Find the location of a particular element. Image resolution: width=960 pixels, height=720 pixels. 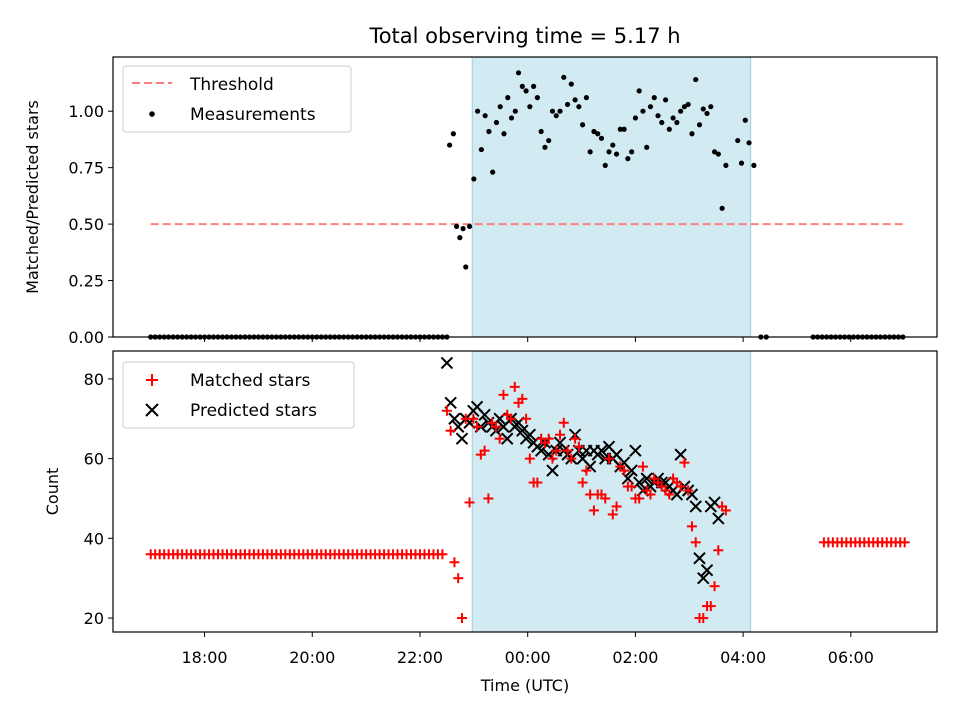

y-tick-label: 80 is located at coordinates (94, 379).